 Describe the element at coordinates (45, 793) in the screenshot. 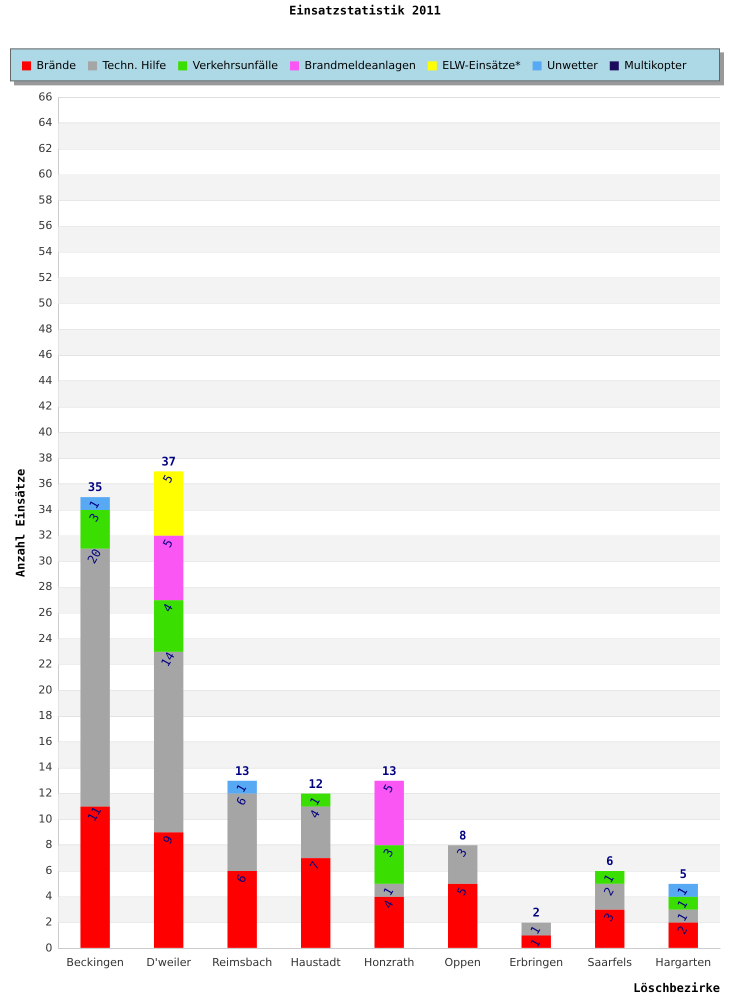

I see `y-tick-label: 12` at that location.